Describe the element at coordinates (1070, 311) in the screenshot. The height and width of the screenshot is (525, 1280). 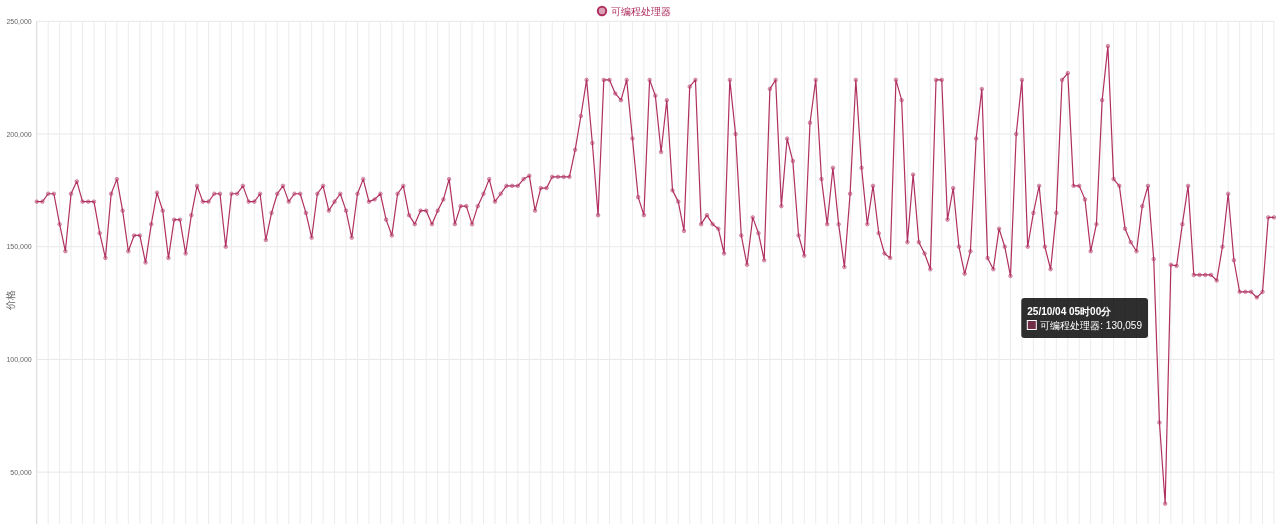
I see `annotation: 25/10/04 05时00分` at that location.